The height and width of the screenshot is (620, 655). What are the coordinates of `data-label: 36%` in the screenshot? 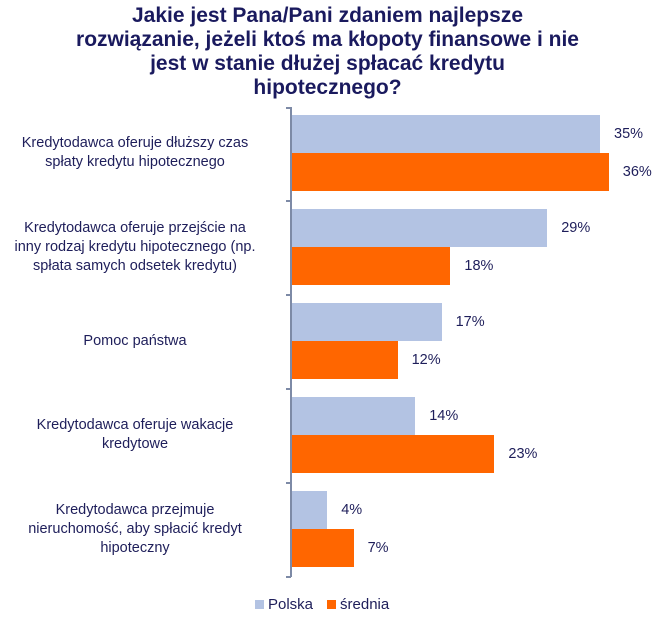 It's located at (637, 172).